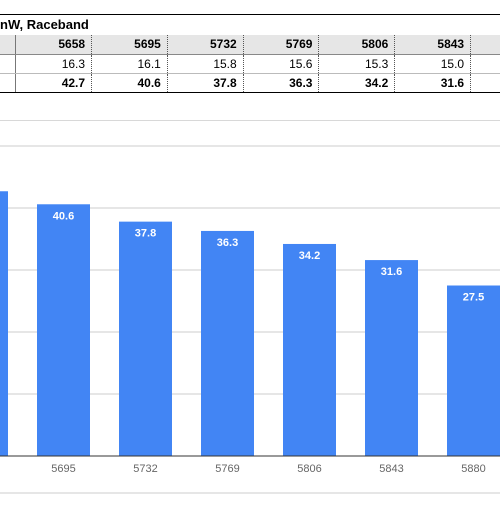 This screenshot has width=500, height=505. What do you see at coordinates (433, 45) in the screenshot?
I see `header-cell: 5843` at bounding box center [433, 45].